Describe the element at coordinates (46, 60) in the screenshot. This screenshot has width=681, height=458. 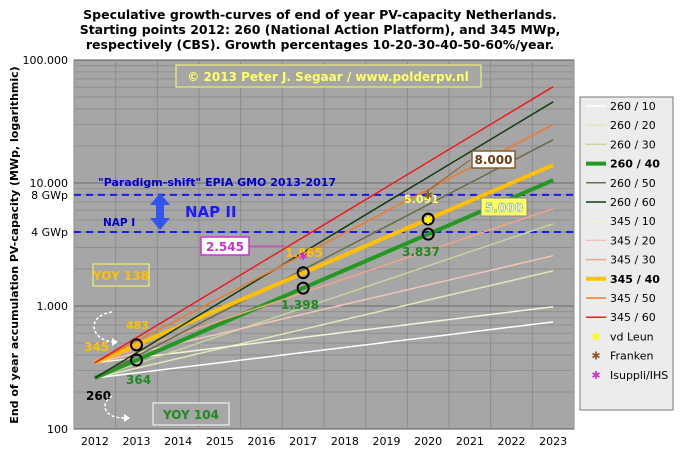
I see `y-tick-label: 100.000` at that location.